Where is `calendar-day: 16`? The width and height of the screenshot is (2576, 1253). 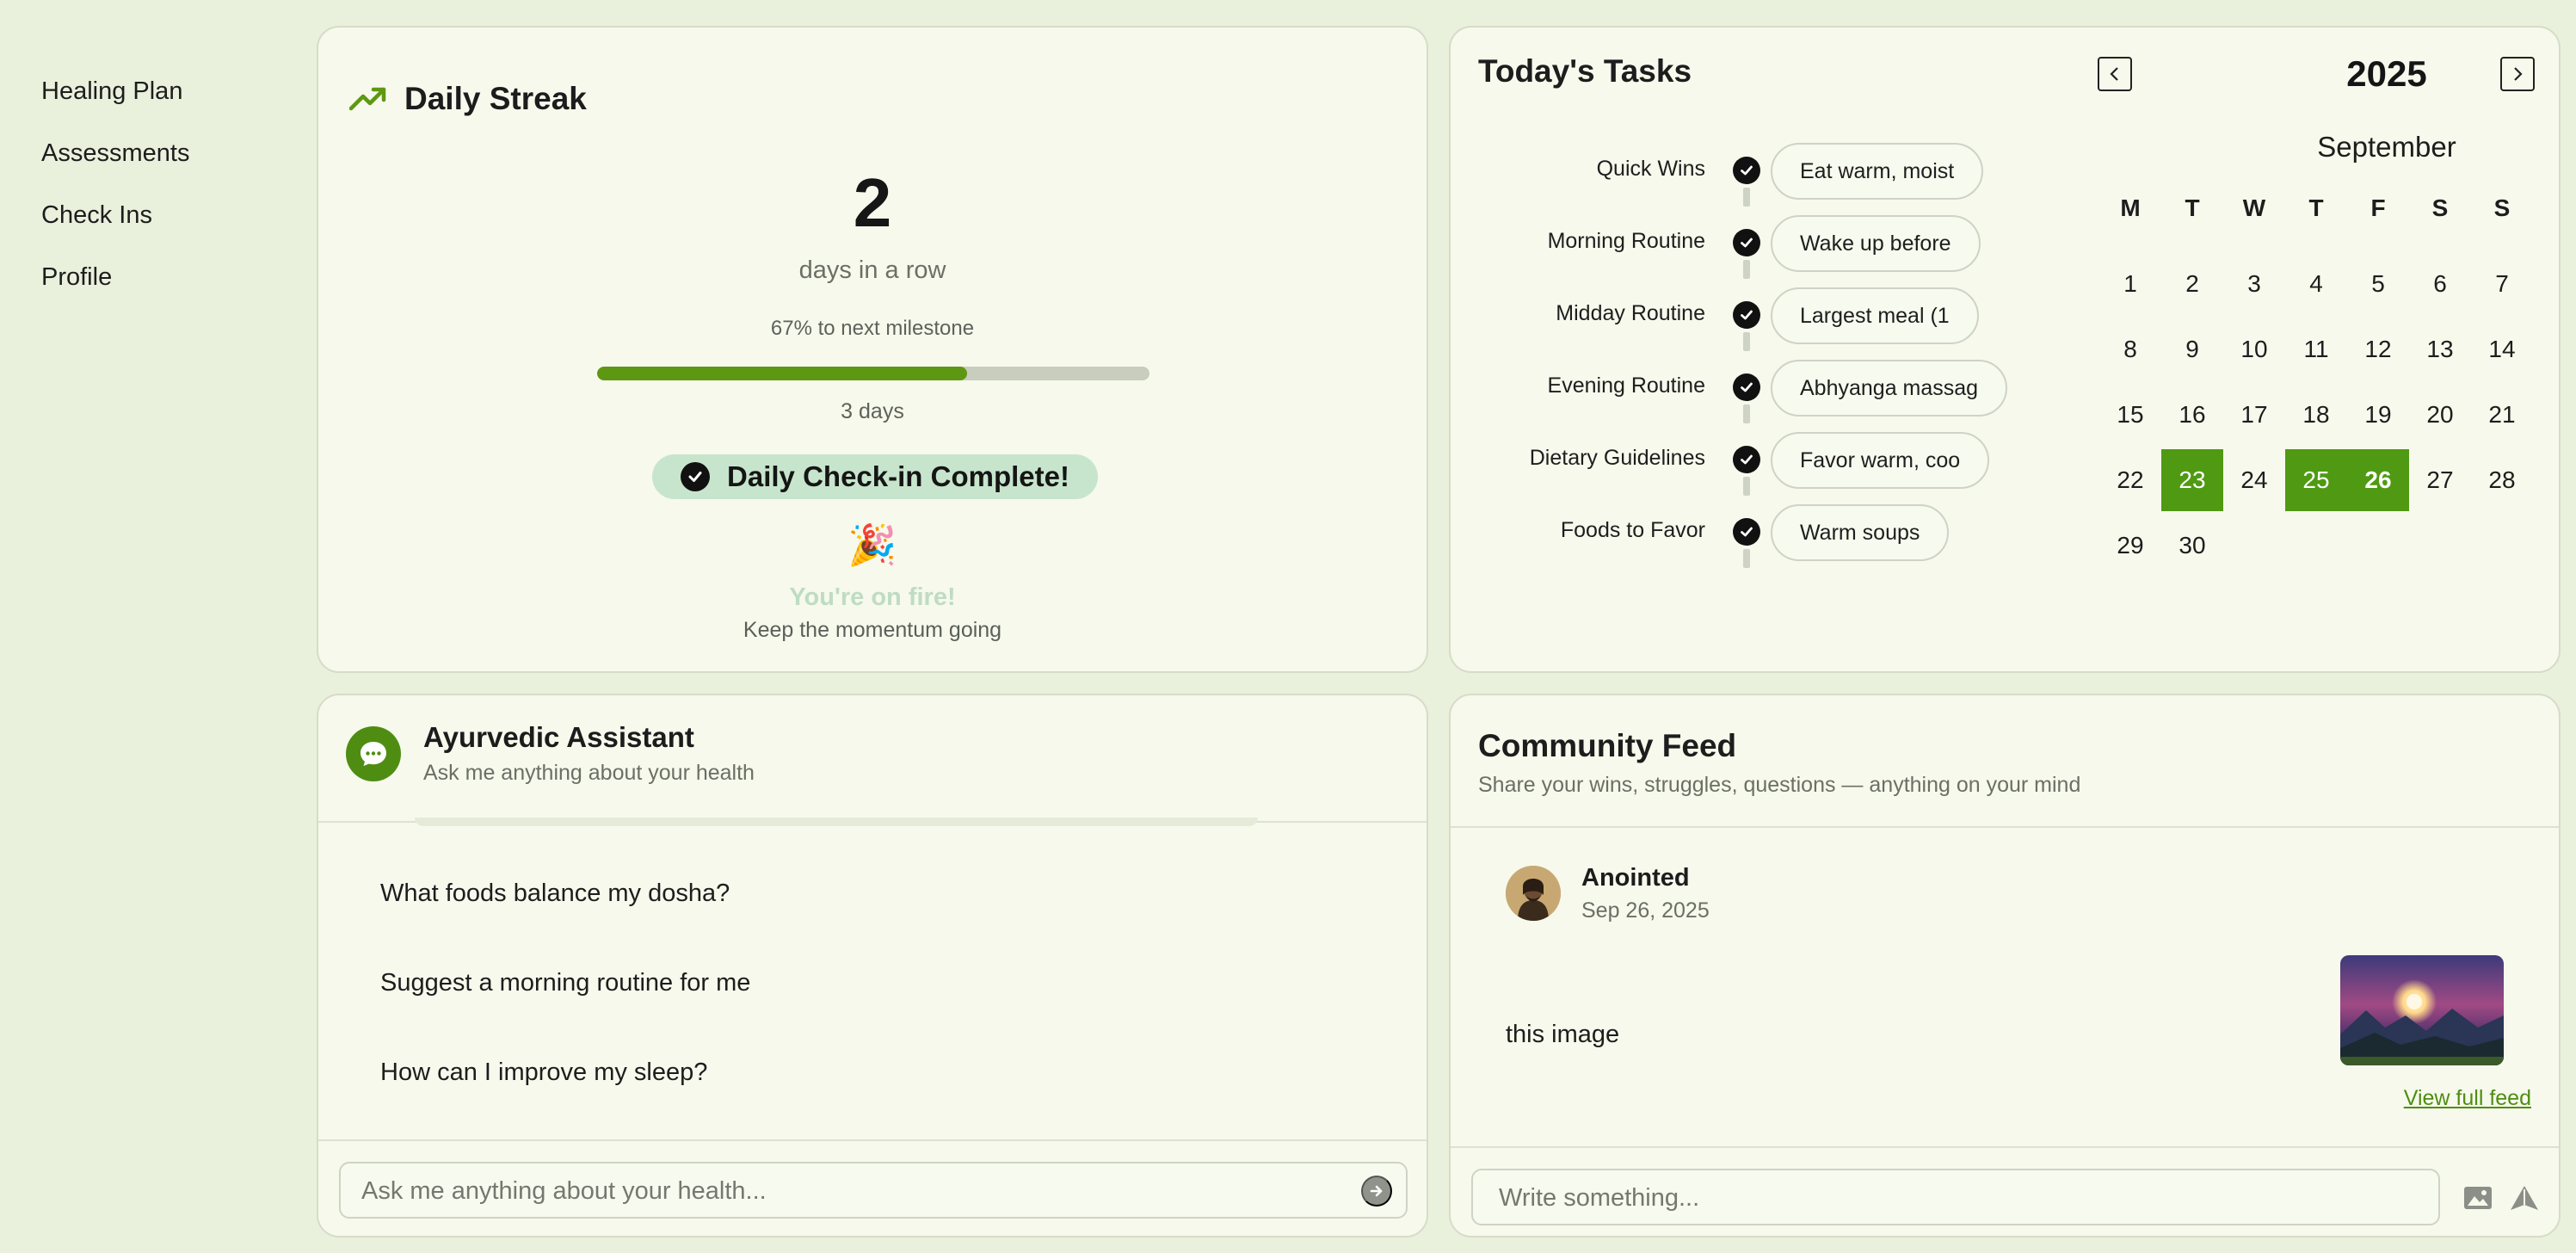 calendar-day: 16 is located at coordinates (2193, 415).